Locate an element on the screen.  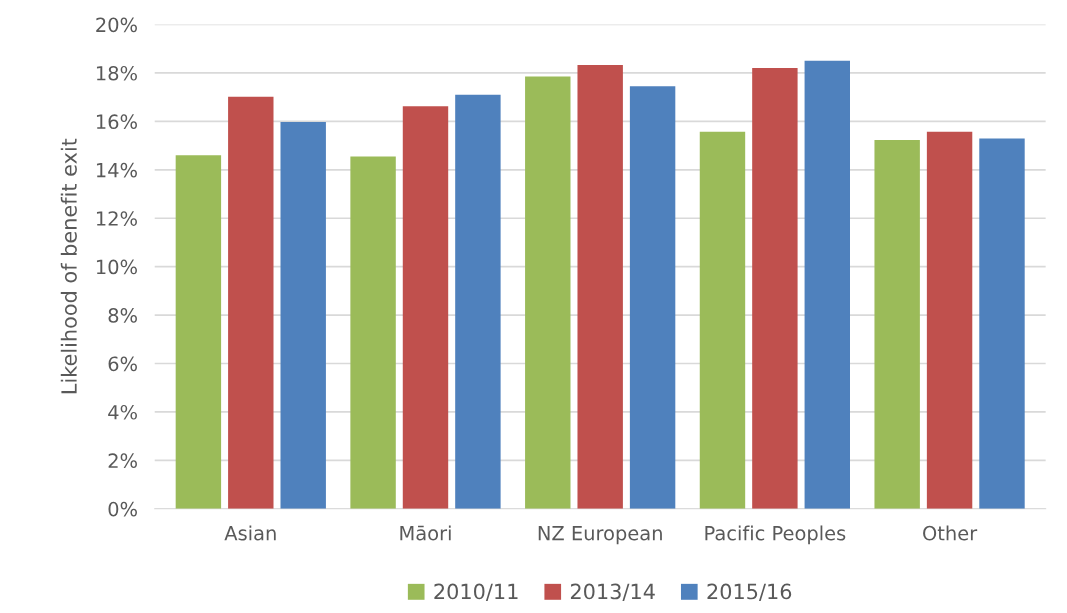
x-tick-label: NZ European is located at coordinates (600, 535).